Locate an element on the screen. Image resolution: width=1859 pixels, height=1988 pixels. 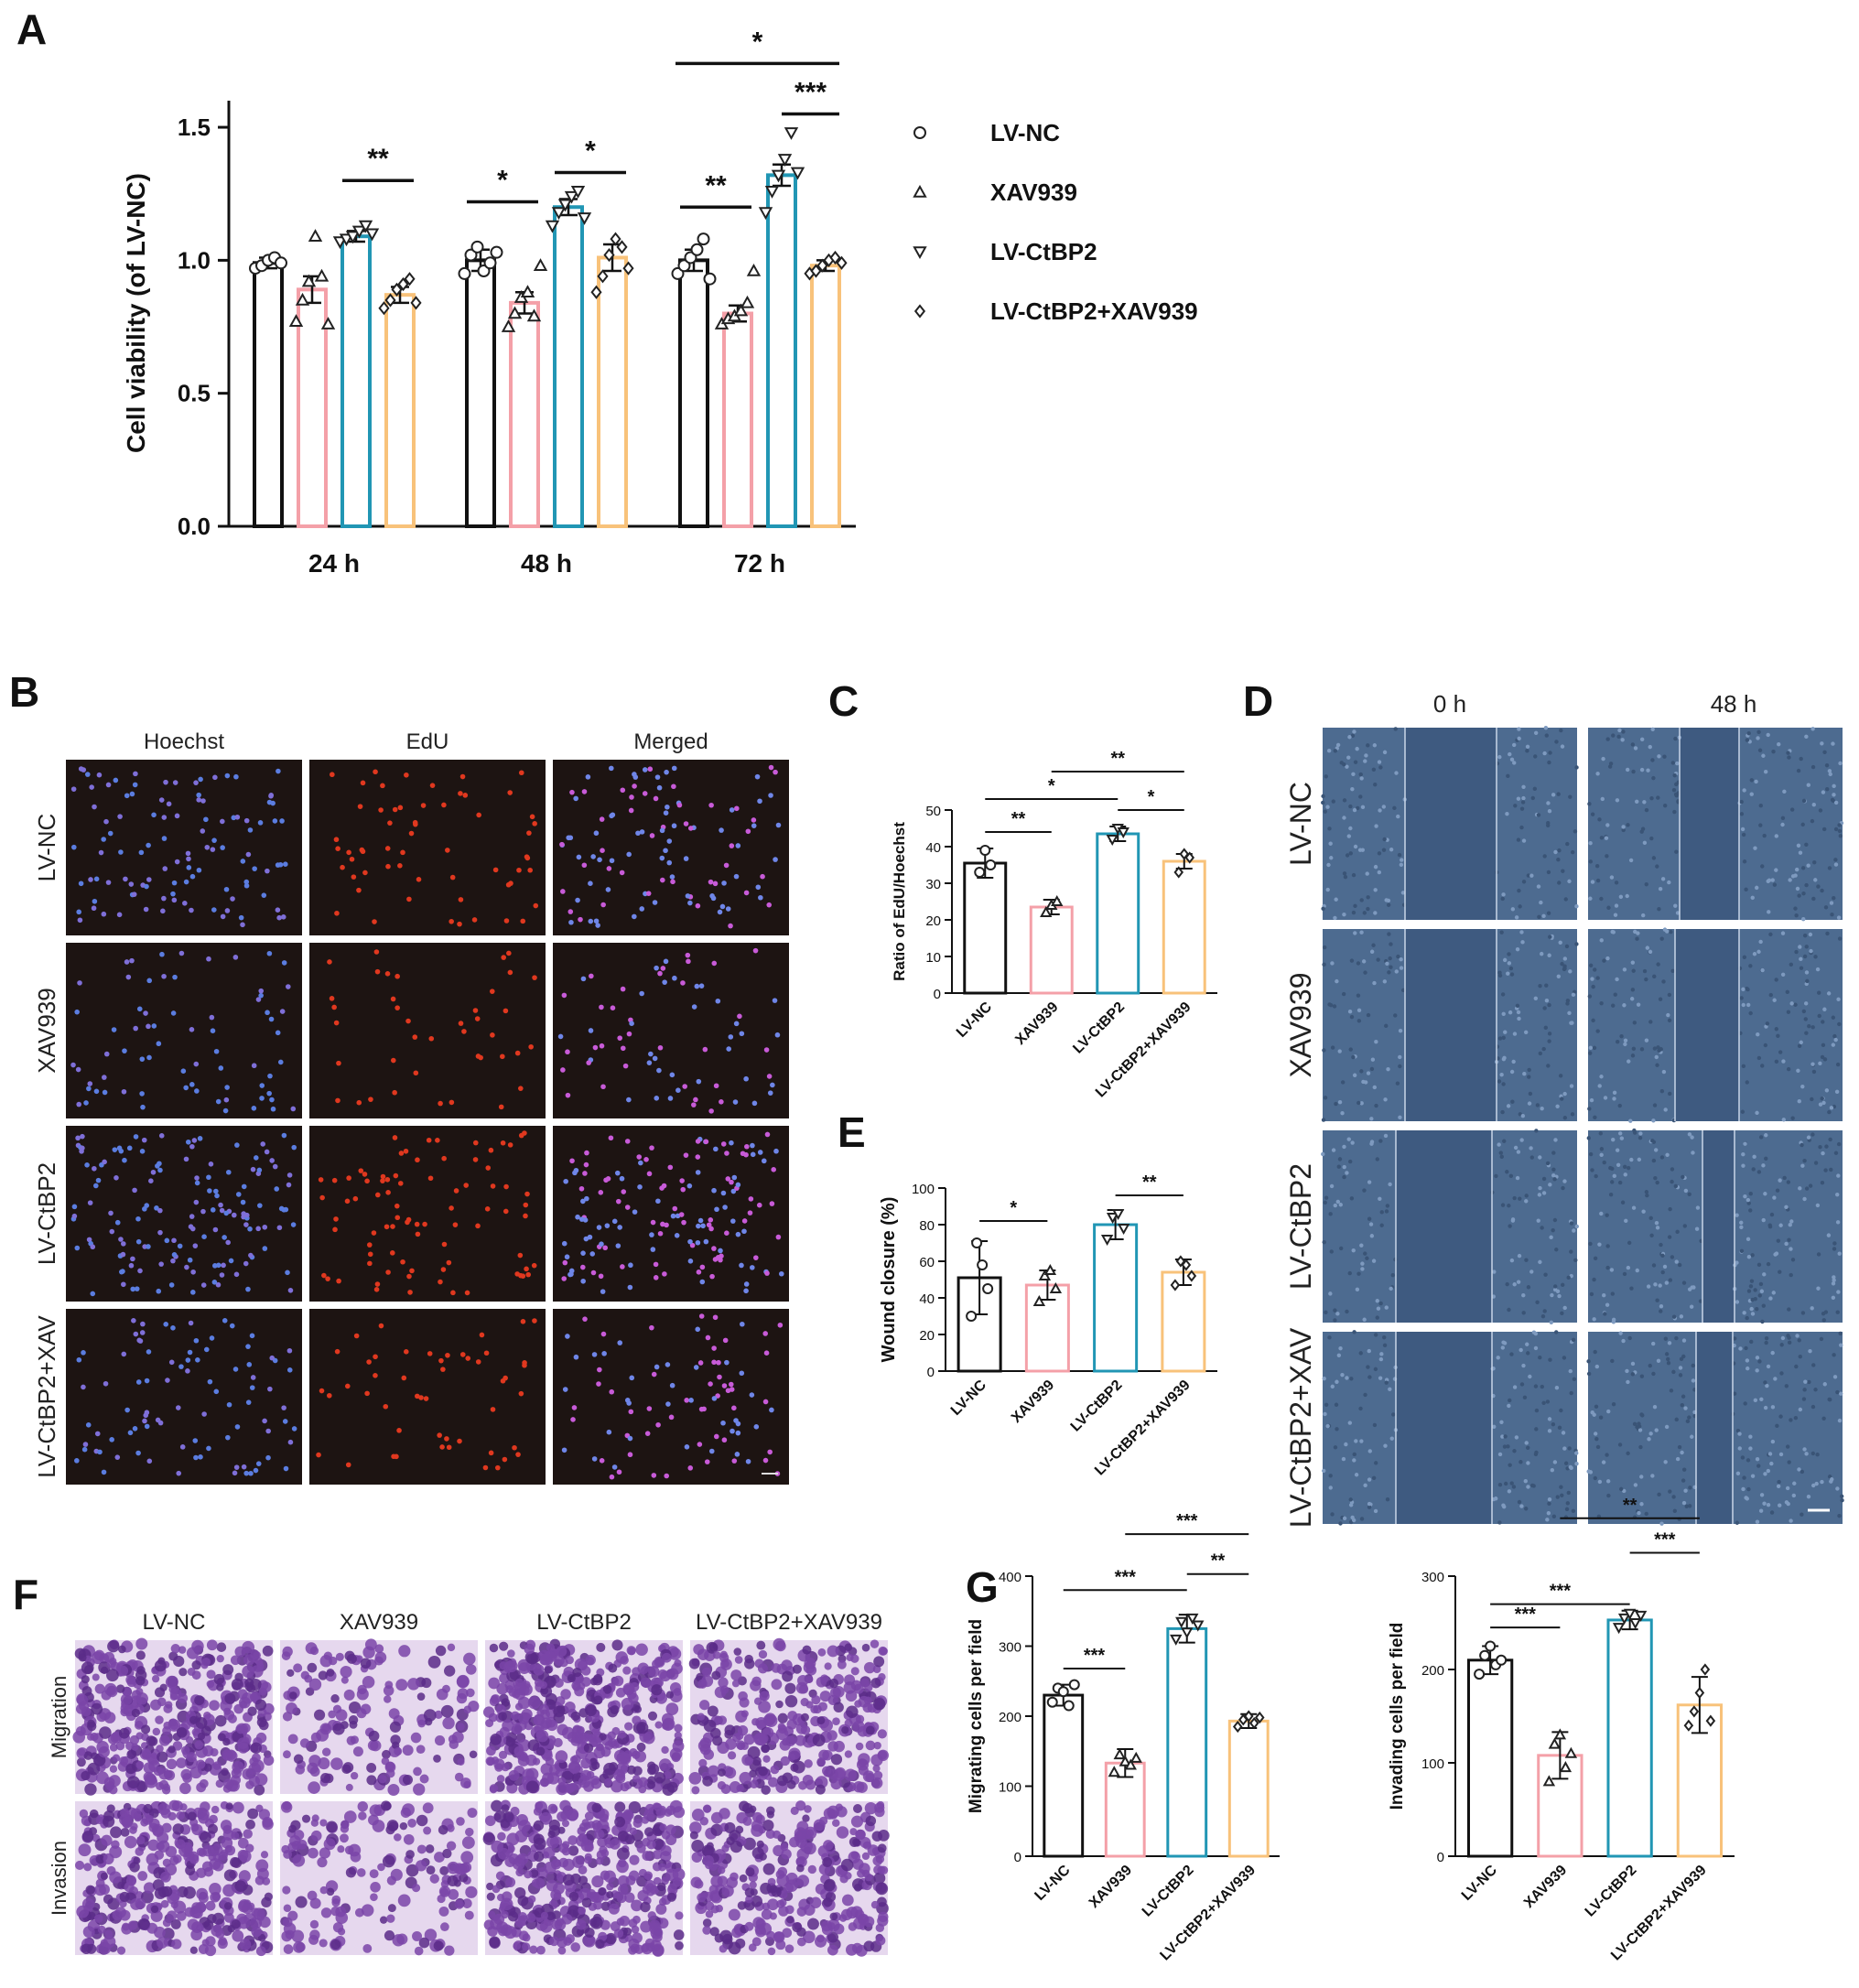
transwell-image is located at coordinates (174, 1878).